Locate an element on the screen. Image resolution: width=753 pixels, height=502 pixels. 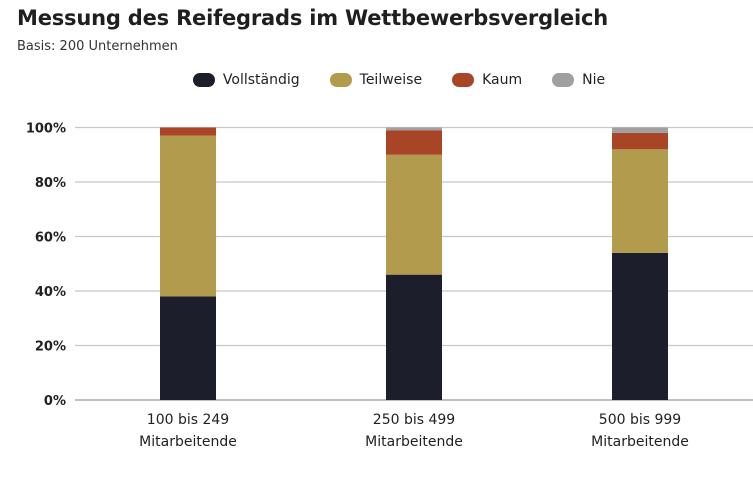
legend-label: Nie is located at coordinates (594, 80).